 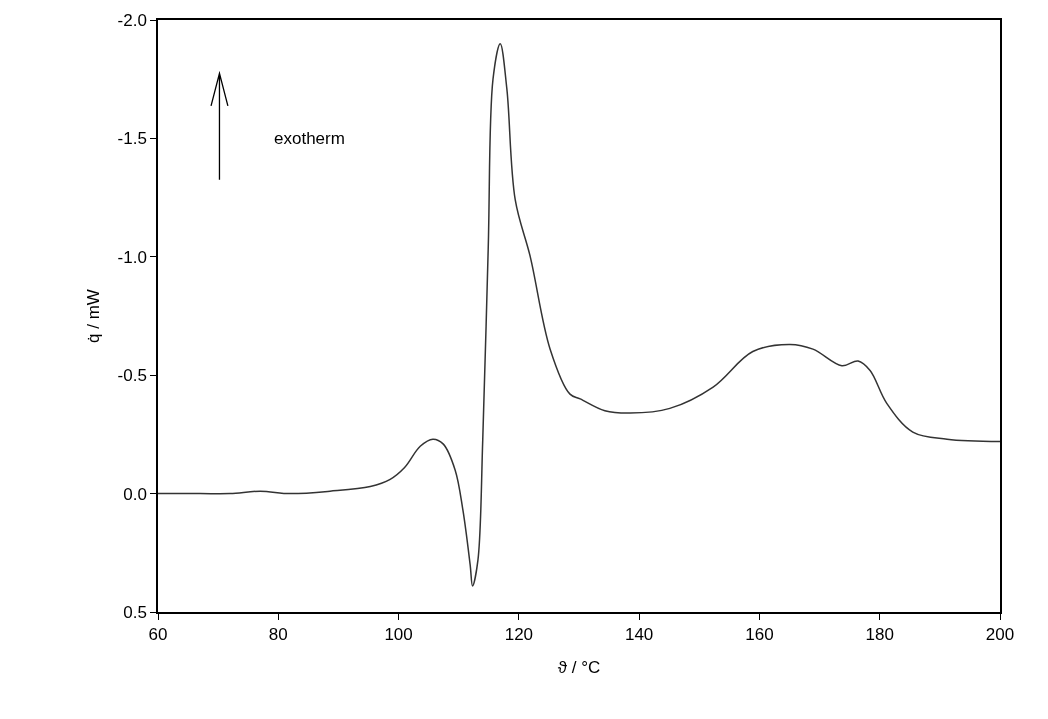 What do you see at coordinates (579, 668) in the screenshot?
I see `x-axis-title: ϑ / °C` at bounding box center [579, 668].